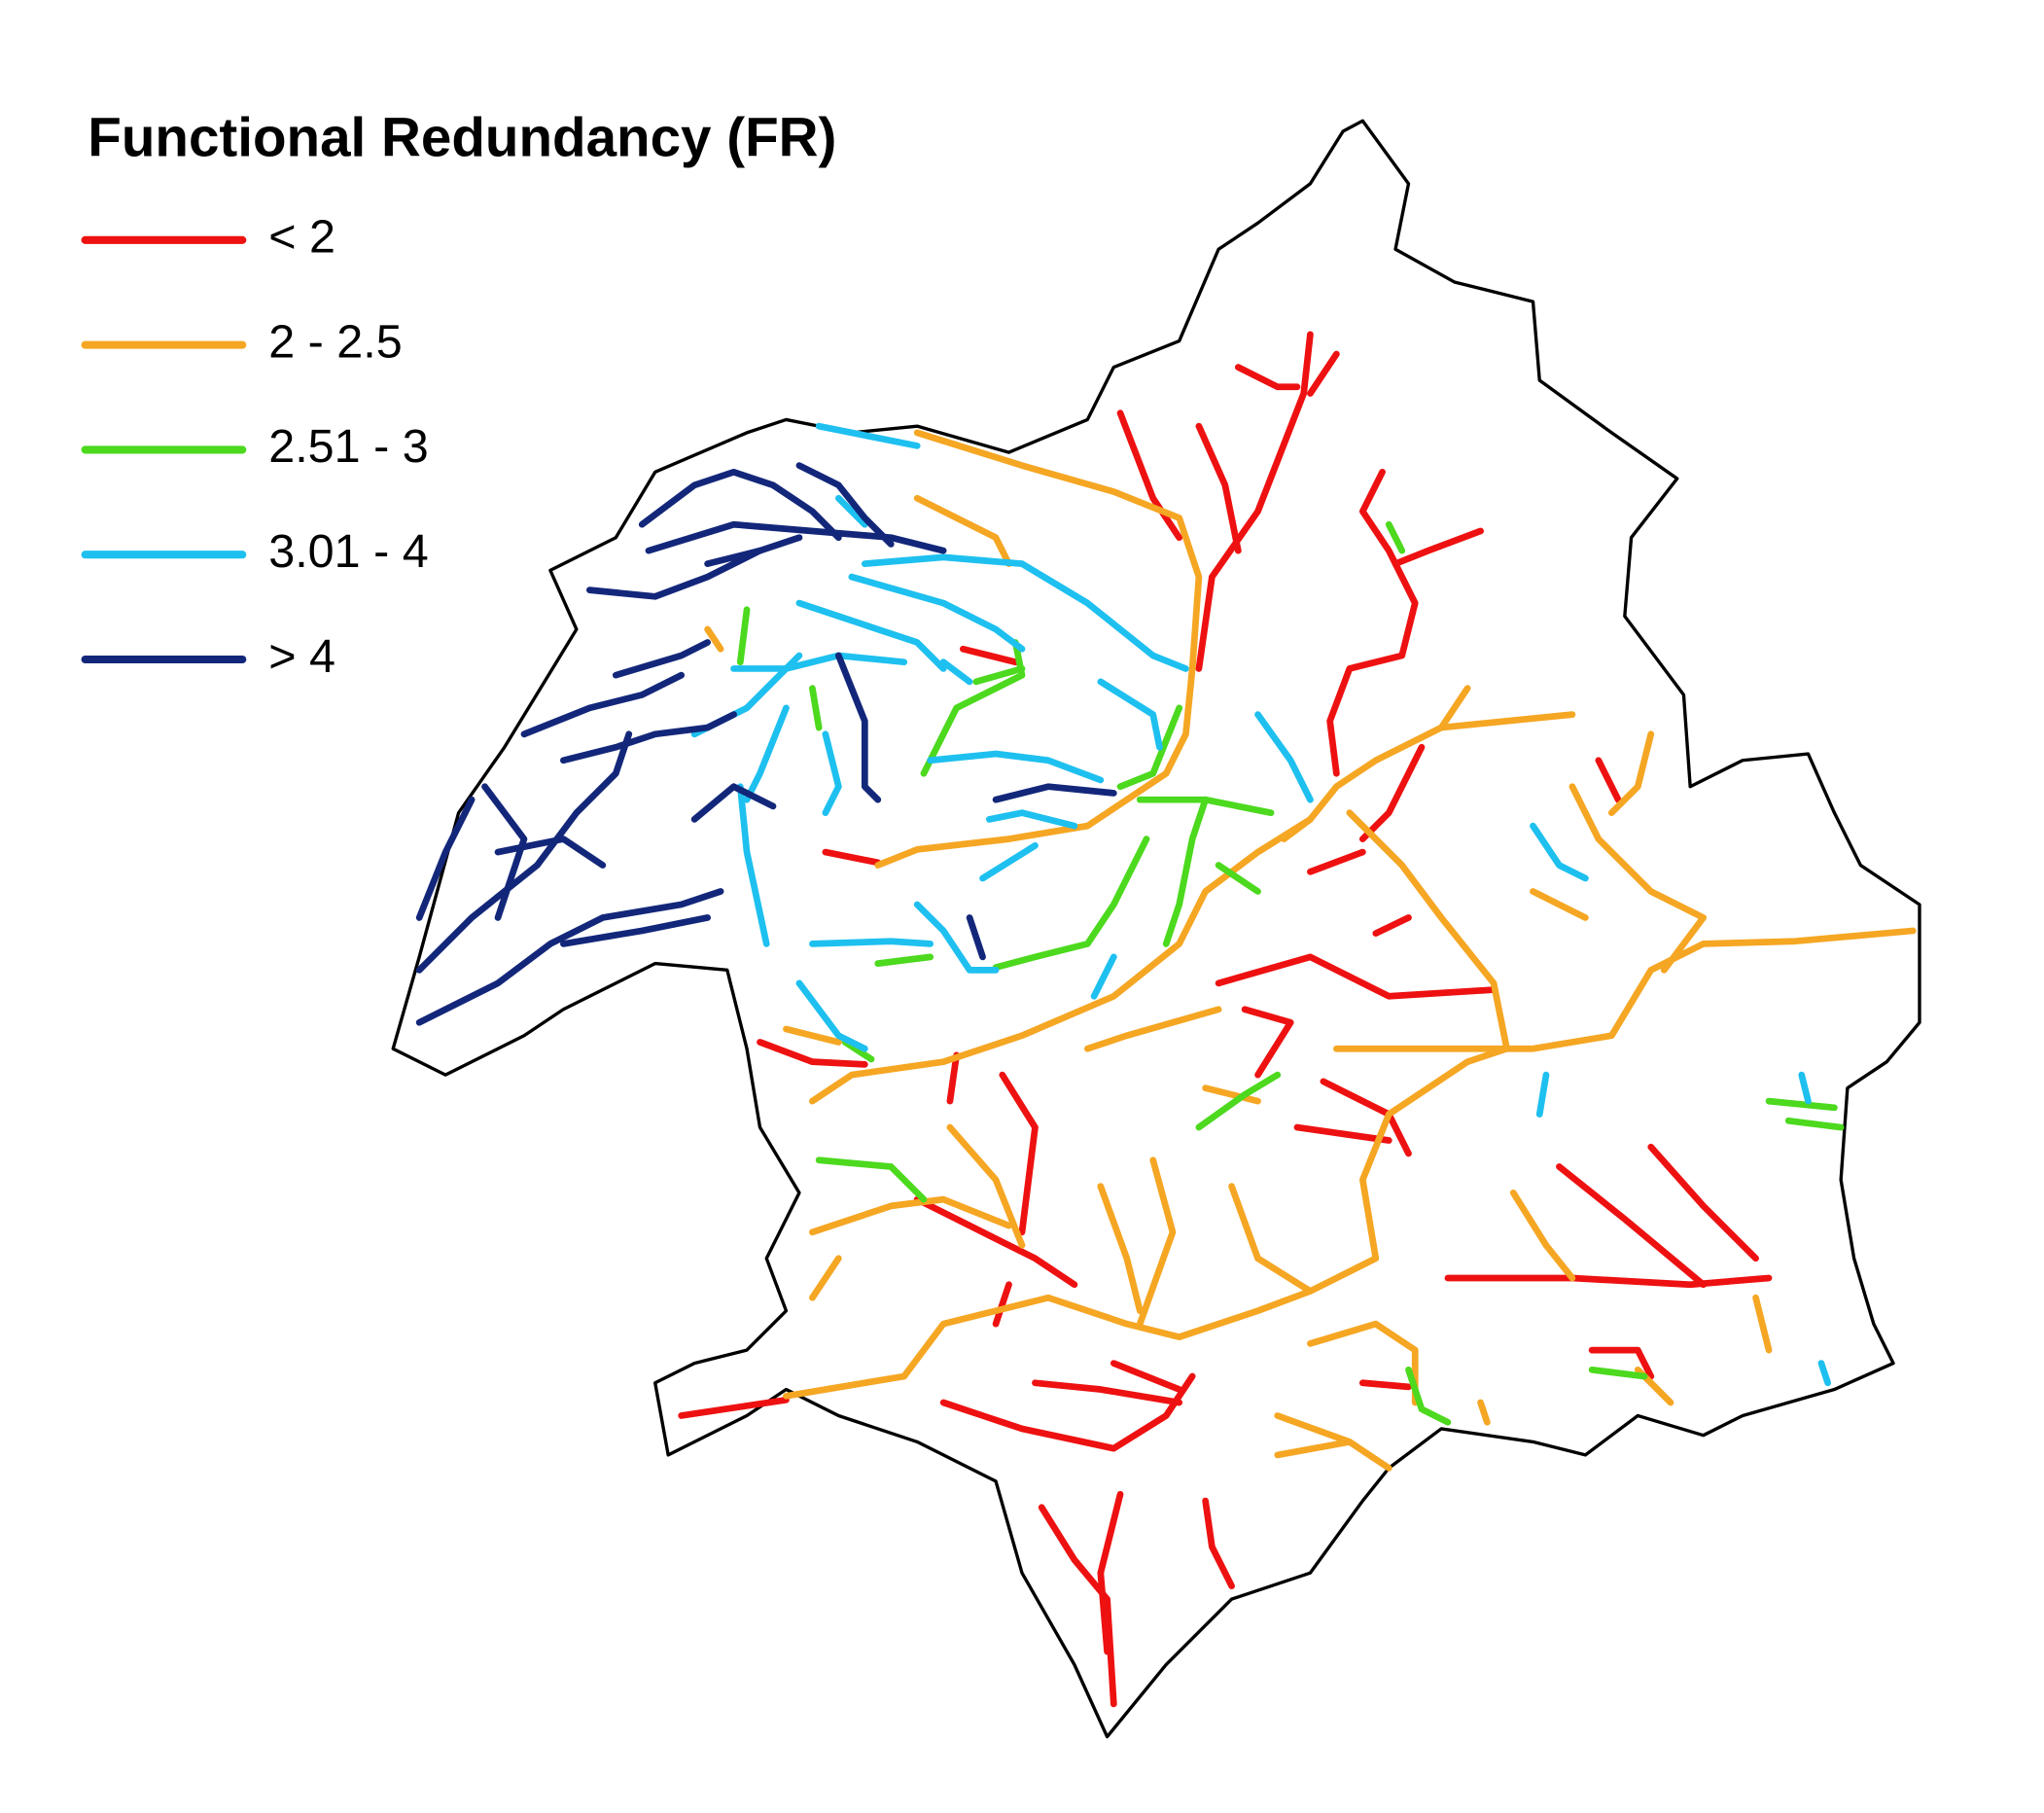 This screenshot has height=1813, width=2044. I want to click on legend-label: > 4, so click(302, 656).